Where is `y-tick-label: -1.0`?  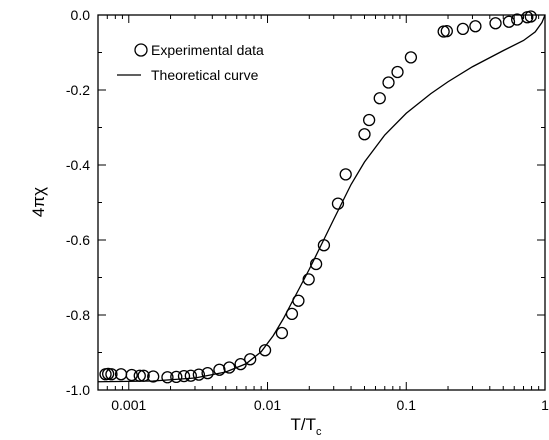 y-tick-label: -1.0 is located at coordinates (78, 390).